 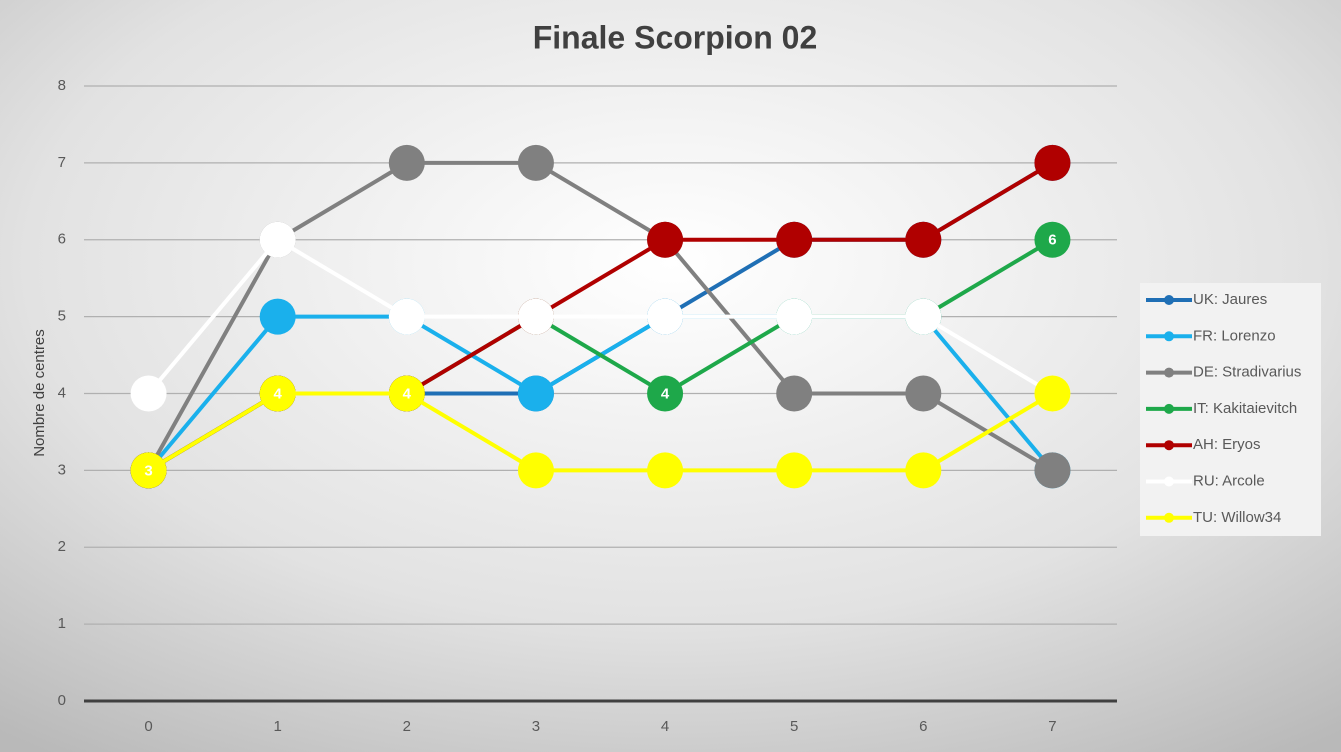 What do you see at coordinates (1227, 444) in the screenshot?
I see `legend-label: AH: Eryos` at bounding box center [1227, 444].